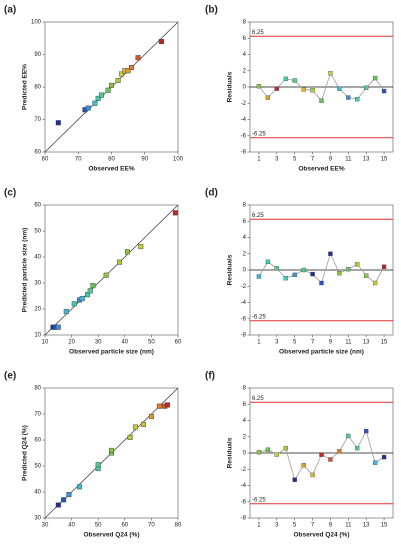 Image resolution: width=401 pixels, height=550 pixels. I want to click on y-tick-label: 0, so click(245, 454).